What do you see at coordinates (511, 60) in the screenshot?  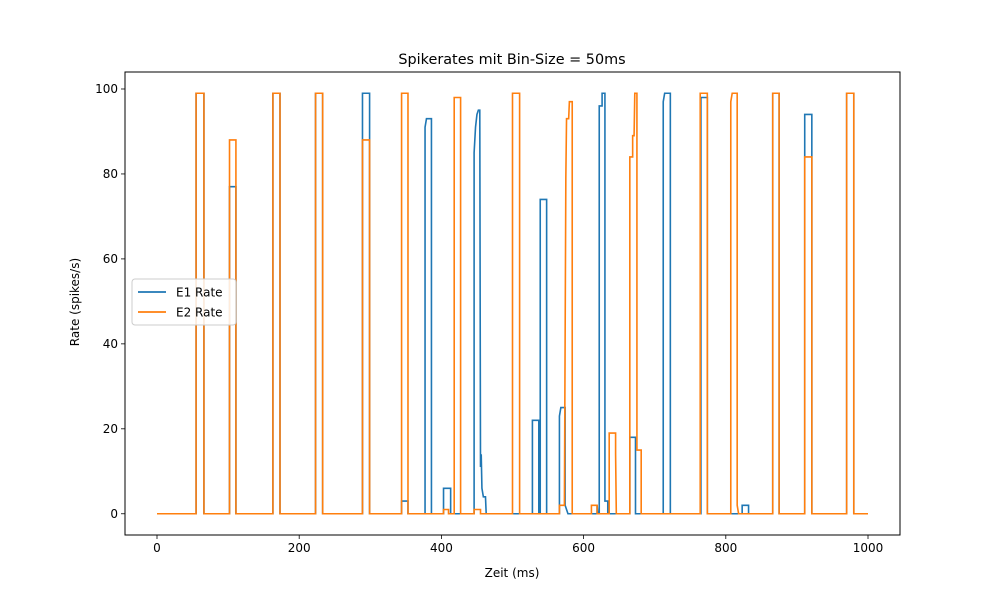 I see `chart-title: Spikerates mit Bin-Size = 50ms` at bounding box center [511, 60].